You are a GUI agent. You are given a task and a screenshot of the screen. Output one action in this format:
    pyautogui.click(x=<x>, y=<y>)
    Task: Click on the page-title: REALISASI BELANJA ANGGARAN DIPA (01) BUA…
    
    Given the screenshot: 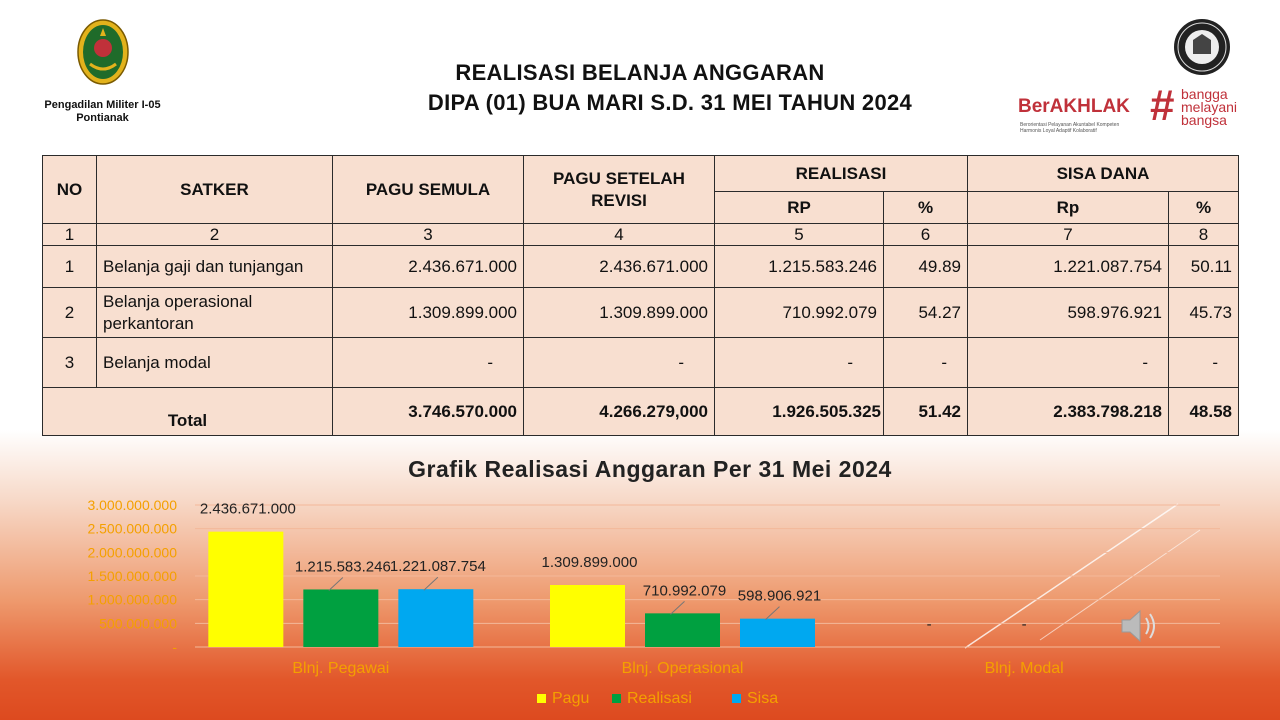 What is the action you would take?
    pyautogui.click(x=640, y=88)
    